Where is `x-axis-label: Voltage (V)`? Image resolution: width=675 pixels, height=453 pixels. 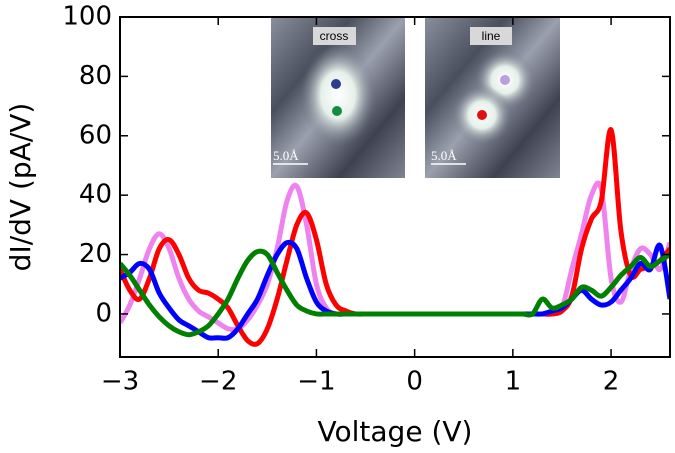
x-axis-label: Voltage (V) is located at coordinates (395, 431).